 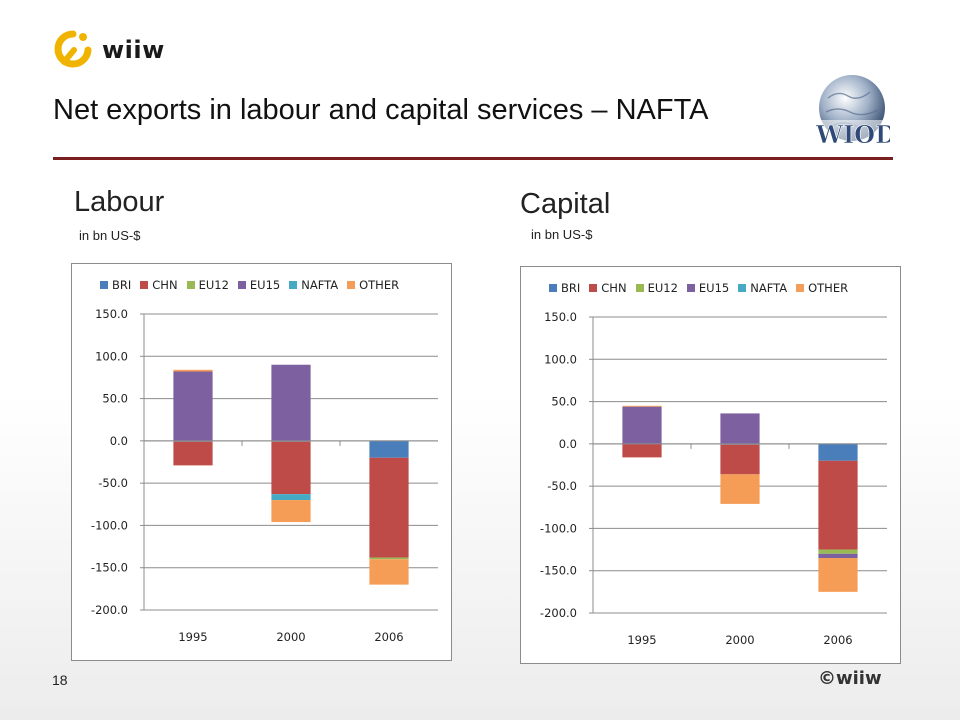 What do you see at coordinates (850, 678) in the screenshot?
I see `footer-brand: ©wiiw` at bounding box center [850, 678].